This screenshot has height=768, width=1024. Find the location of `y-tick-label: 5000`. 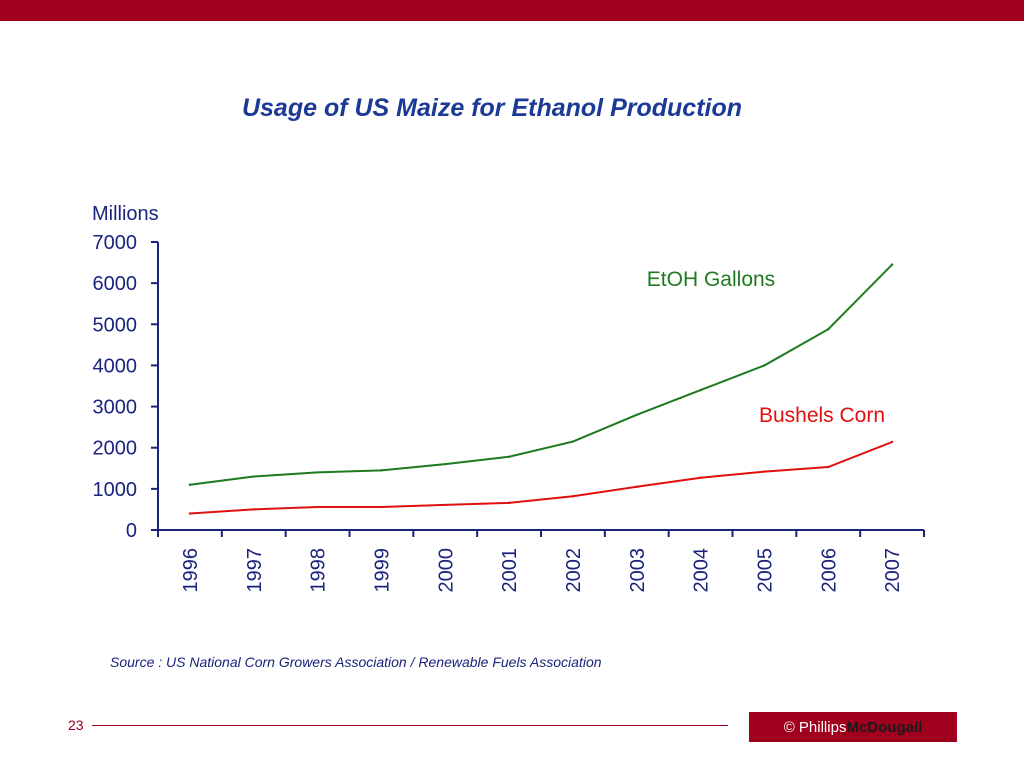

y-tick-label: 5000 is located at coordinates (115, 325).